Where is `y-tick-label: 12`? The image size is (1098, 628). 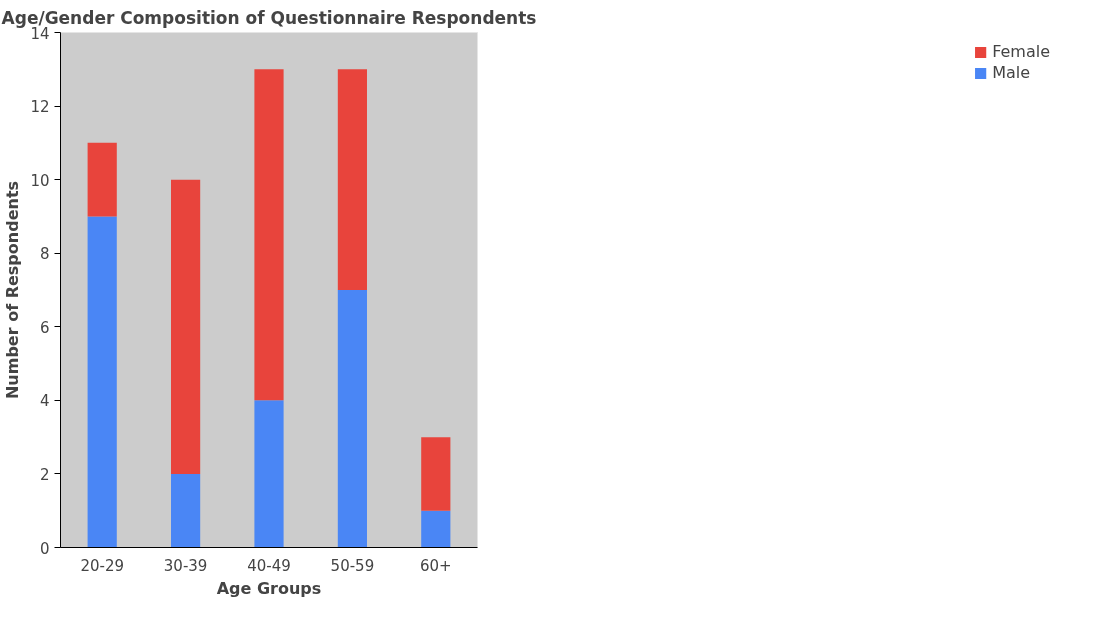
y-tick-label: 12 is located at coordinates (40, 107).